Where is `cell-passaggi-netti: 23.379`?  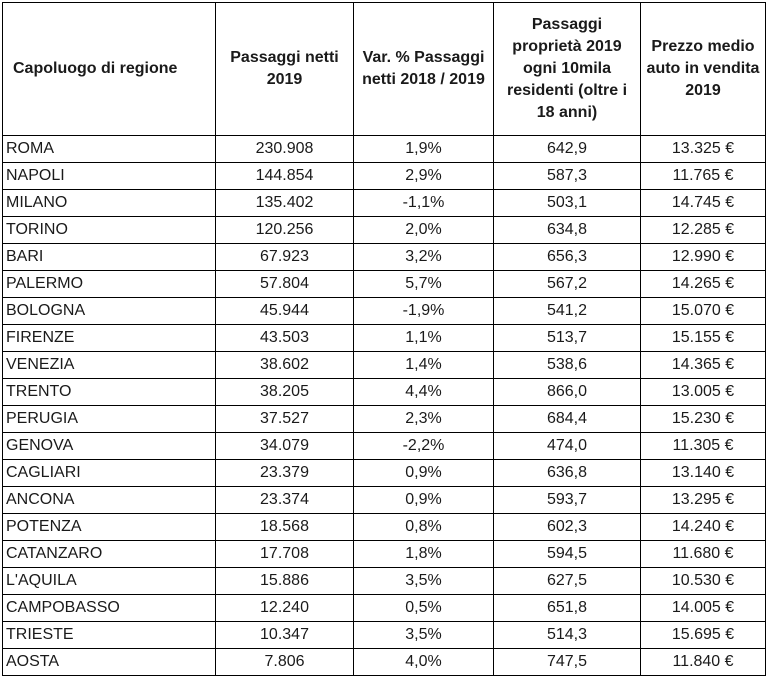 cell-passaggi-netti: 23.379 is located at coordinates (284, 473).